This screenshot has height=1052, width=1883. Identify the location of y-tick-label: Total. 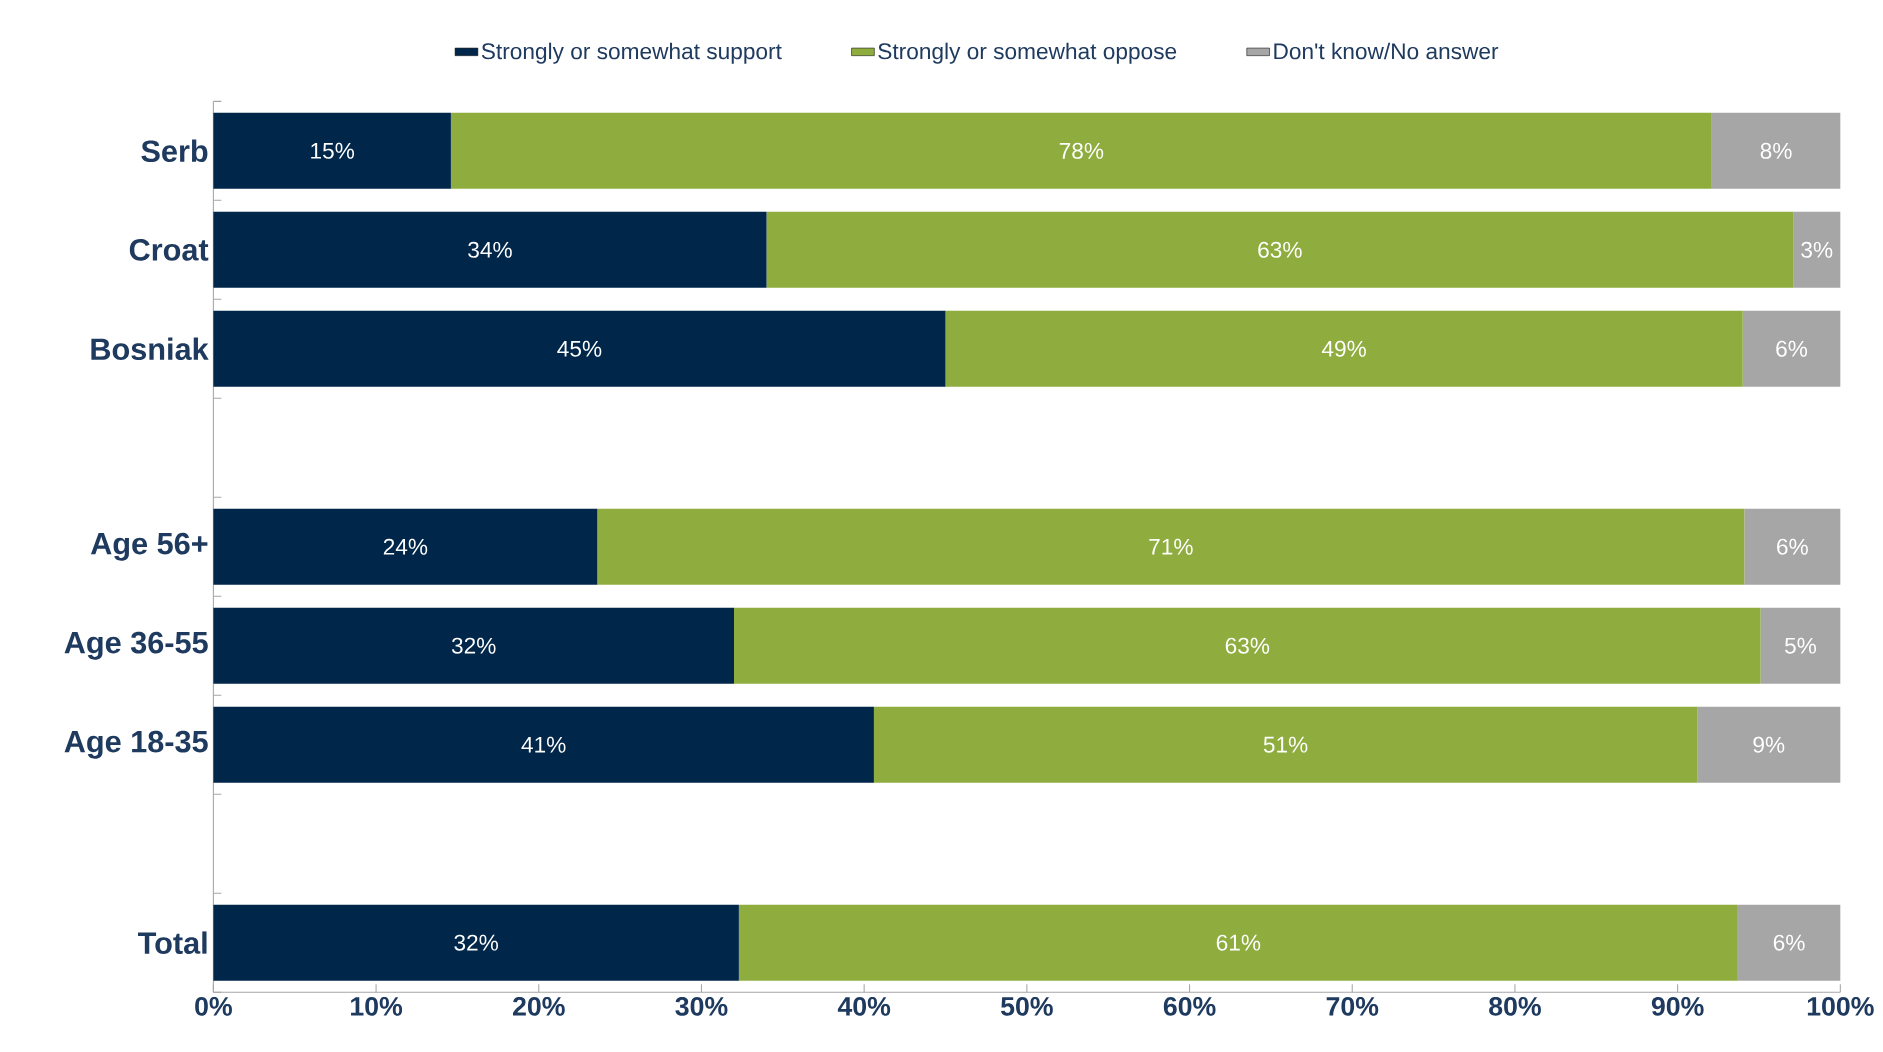
(172, 942).